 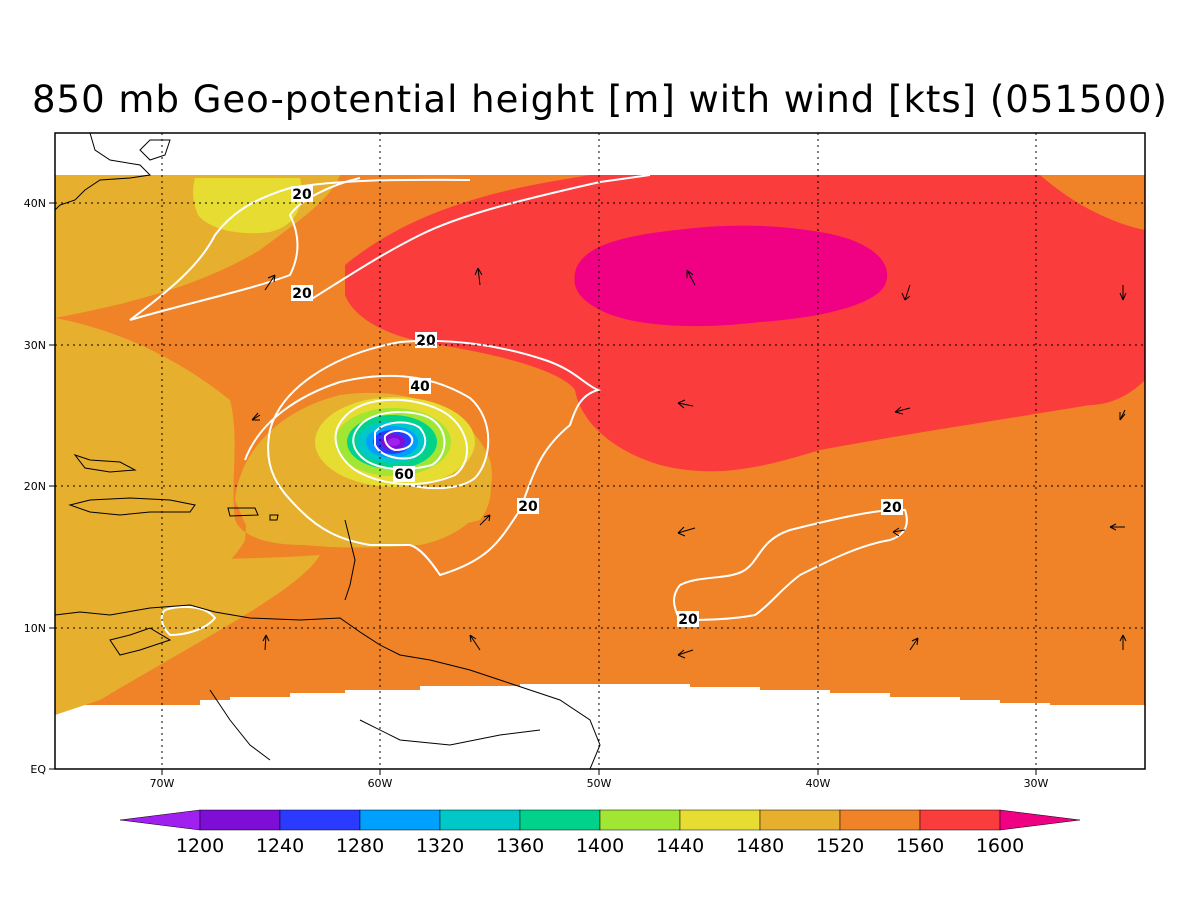 I want to click on colorbar-arrow-high, so click(x=1040, y=820).